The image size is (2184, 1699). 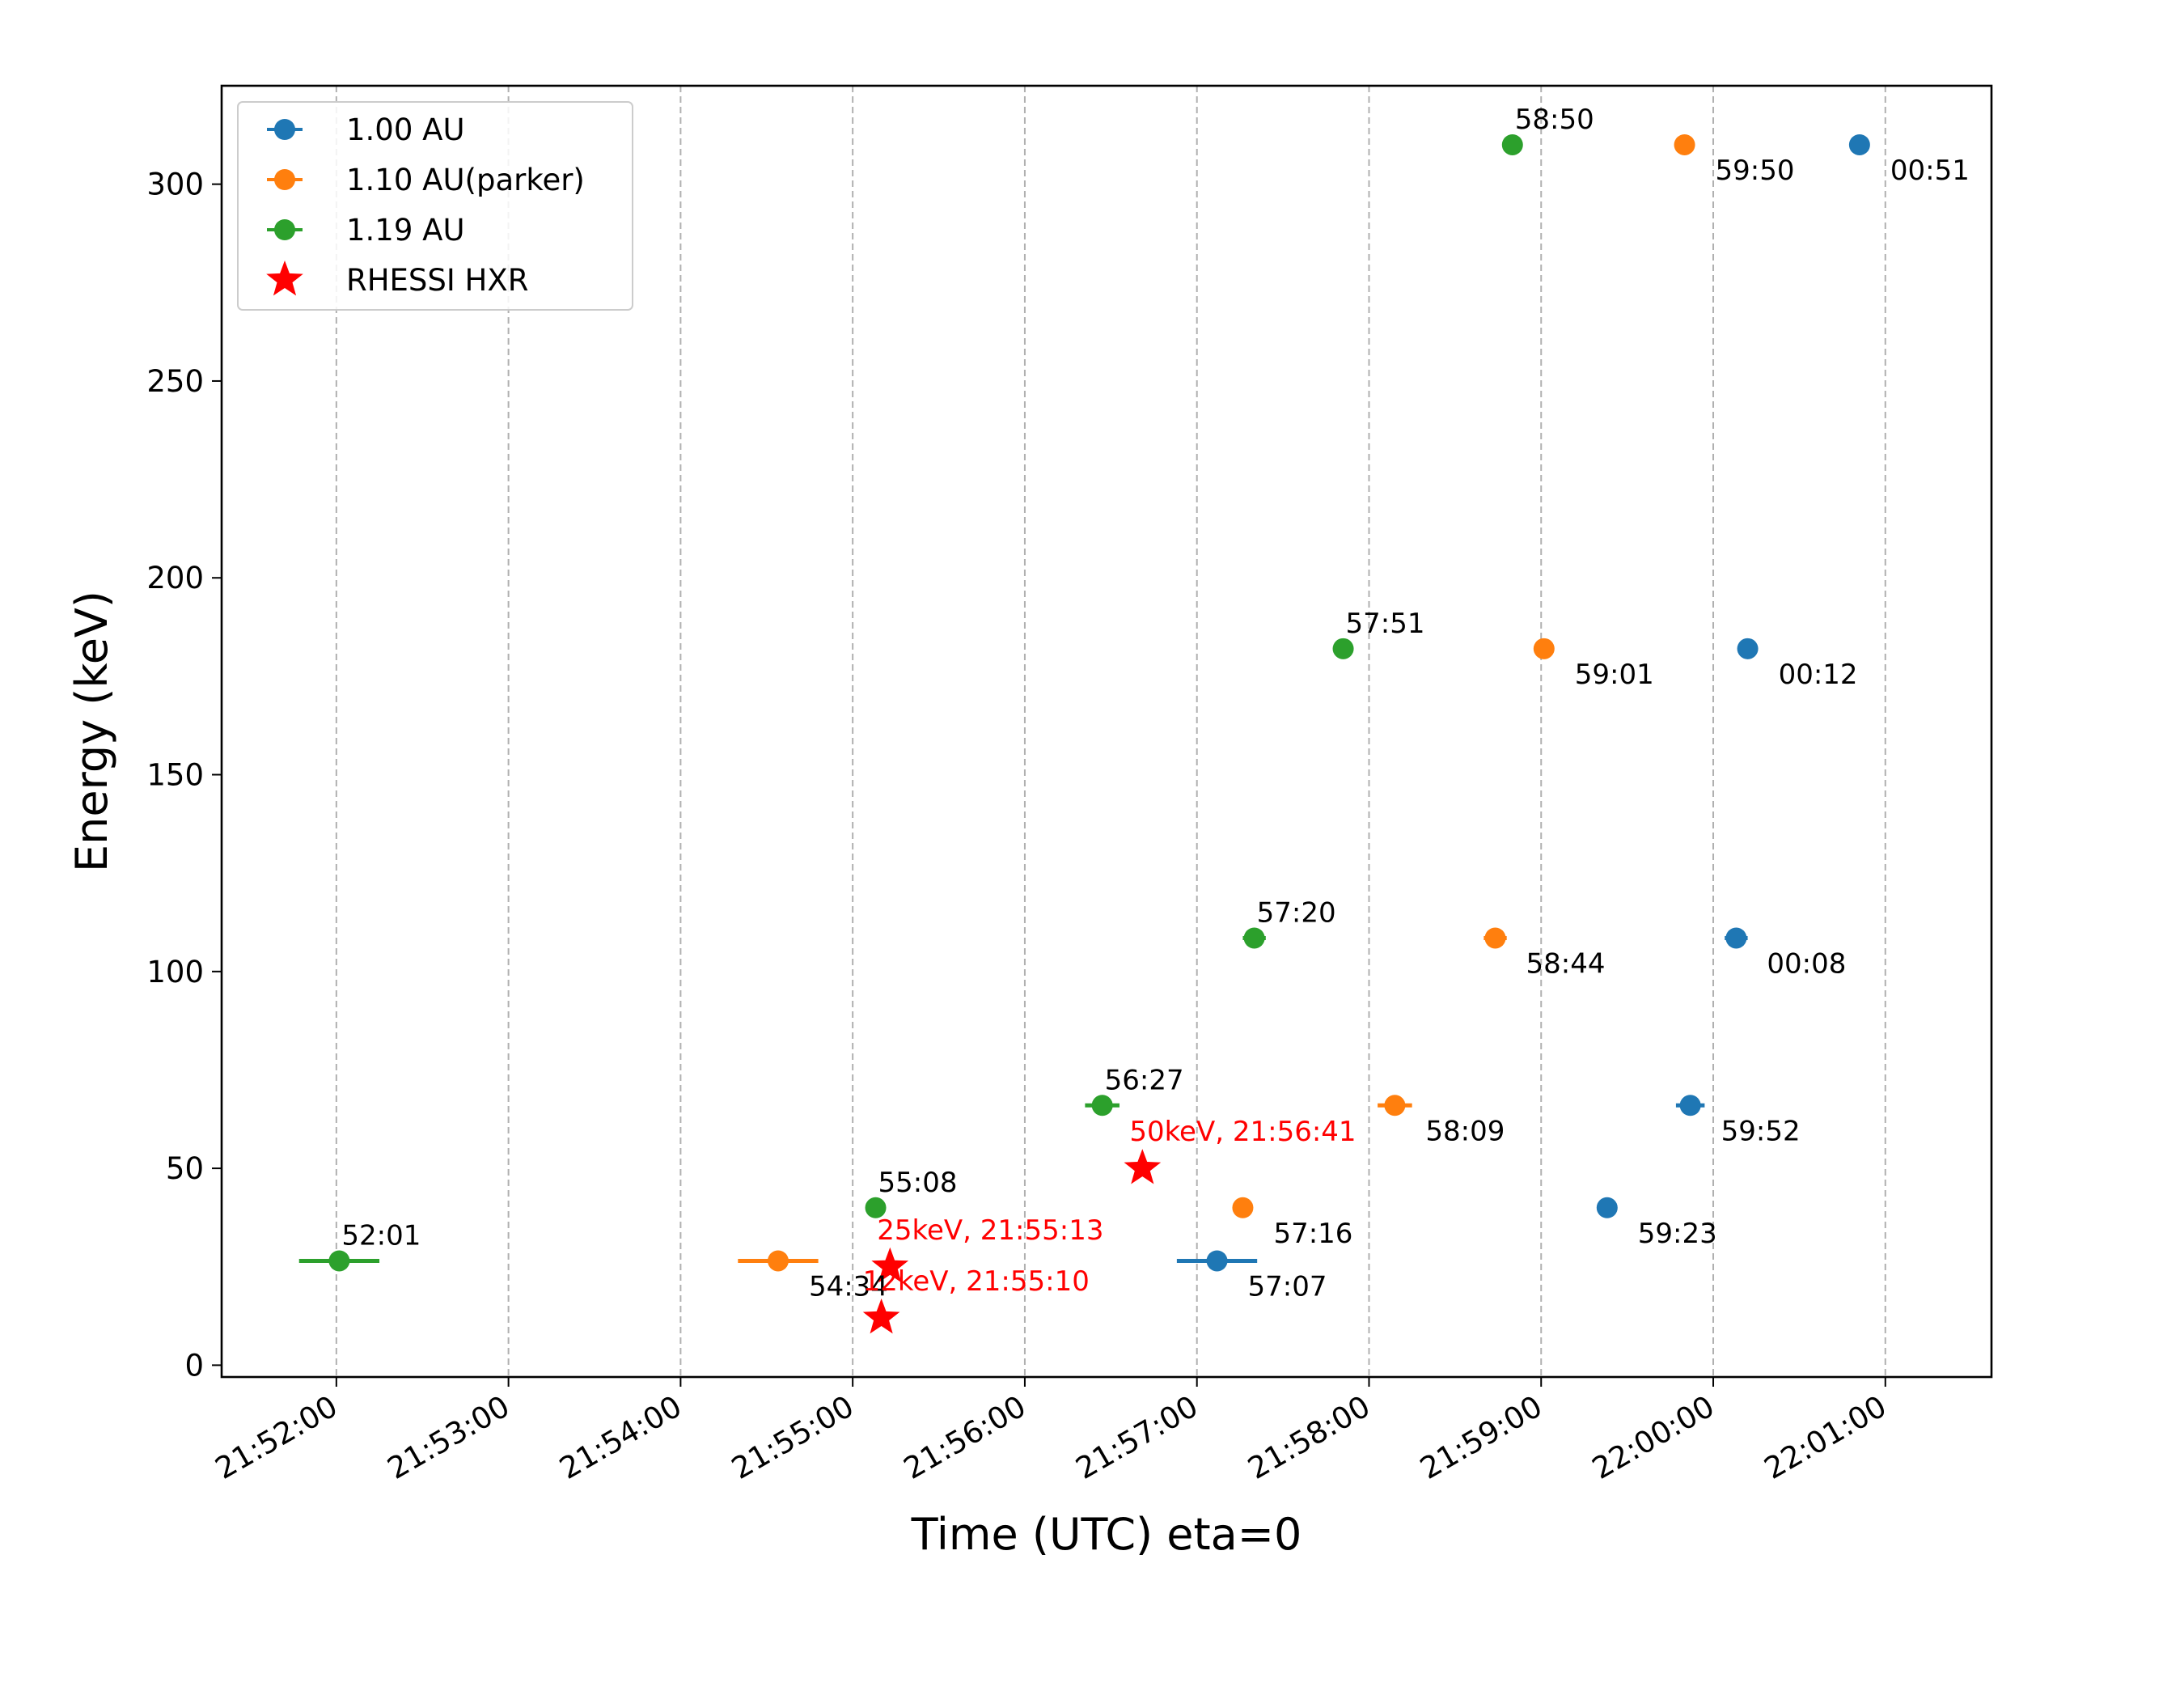 What do you see at coordinates (194, 1365) in the screenshot?
I see `y-tick-label: 0` at bounding box center [194, 1365].